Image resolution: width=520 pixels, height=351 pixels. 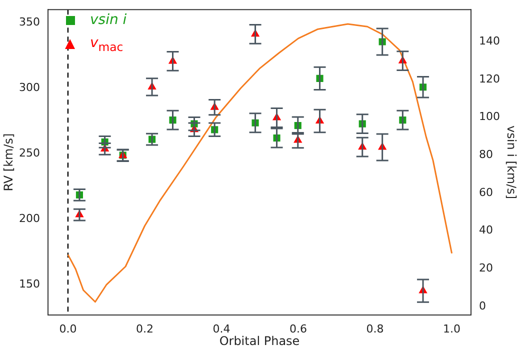 I want to click on y2-axis-title: vsin i [km/s], so click(x=511, y=163).